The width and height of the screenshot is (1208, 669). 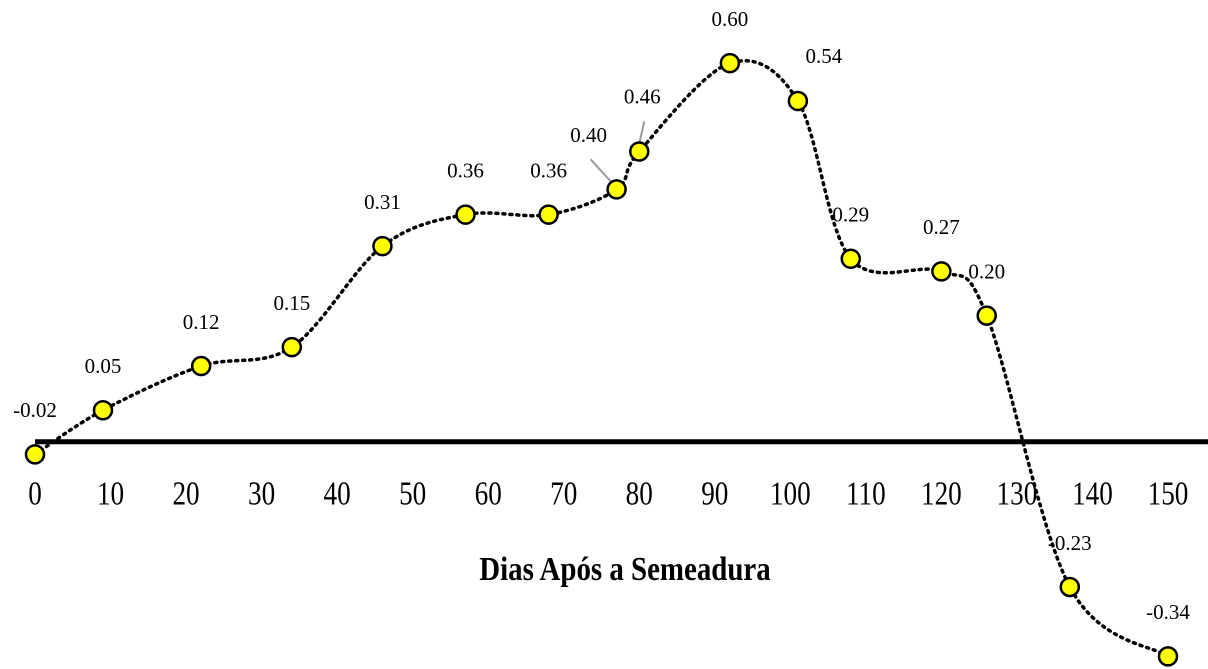 I want to click on data-label: 0.31, so click(x=382, y=202).